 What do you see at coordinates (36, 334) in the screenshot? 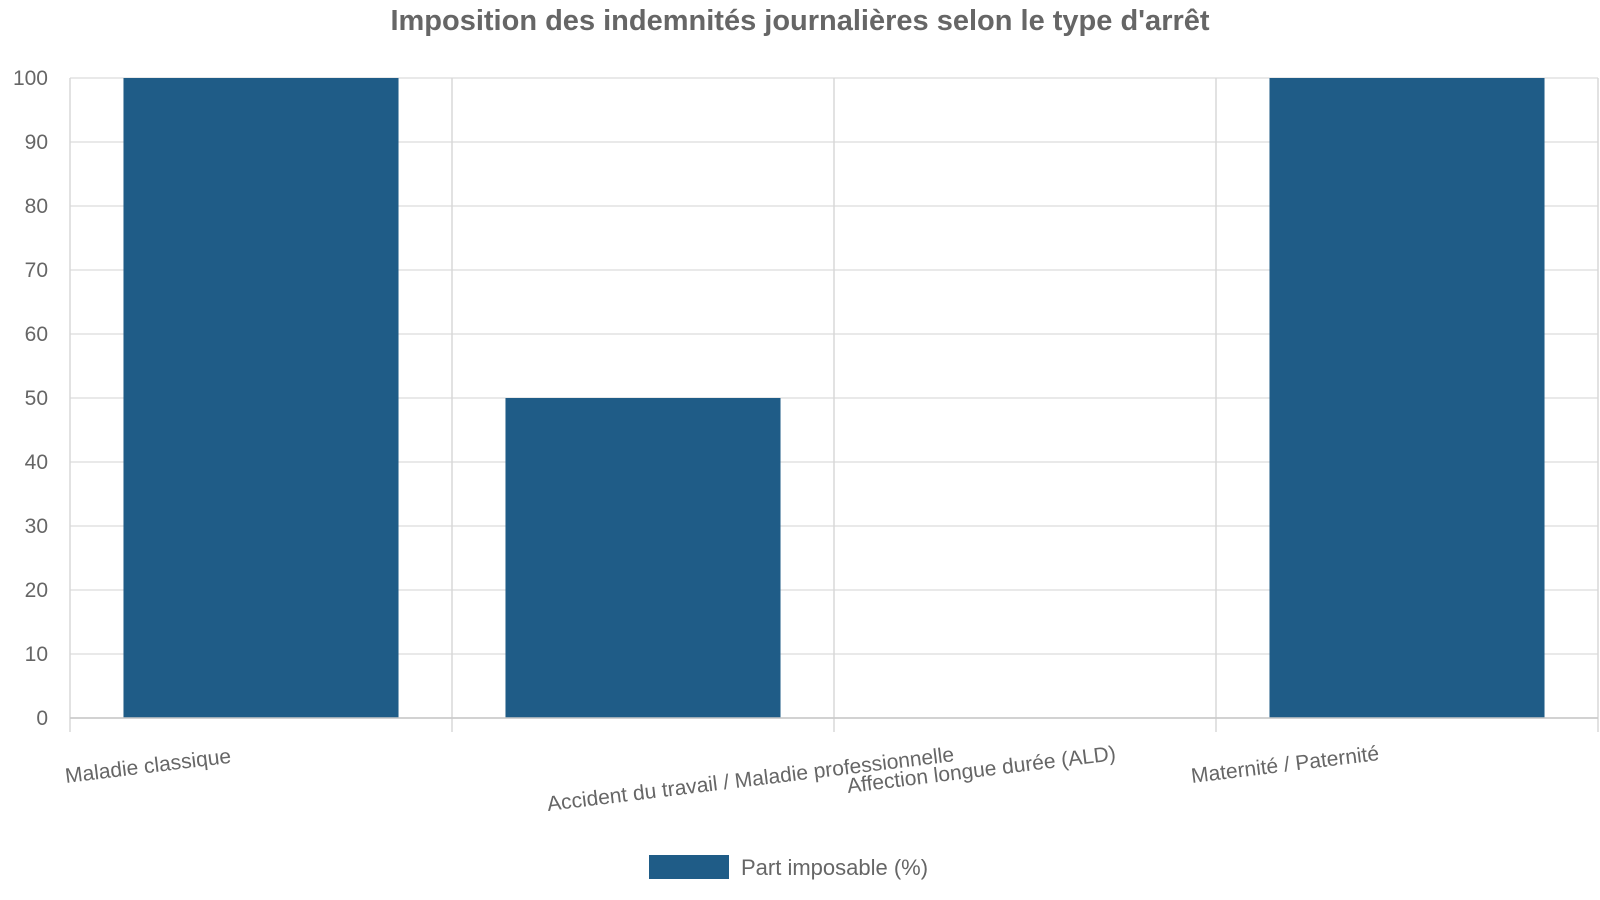
I see `y-tick-label-60: 60` at bounding box center [36, 334].